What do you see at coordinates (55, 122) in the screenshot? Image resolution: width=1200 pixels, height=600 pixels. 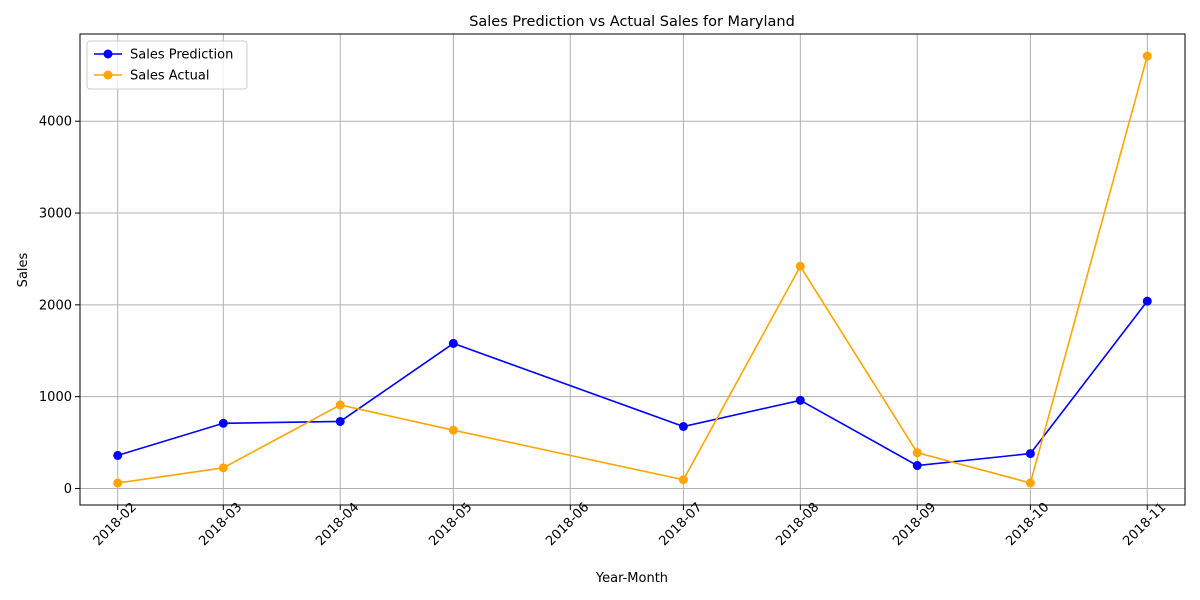 I see `y-tick-label: 4000` at bounding box center [55, 122].